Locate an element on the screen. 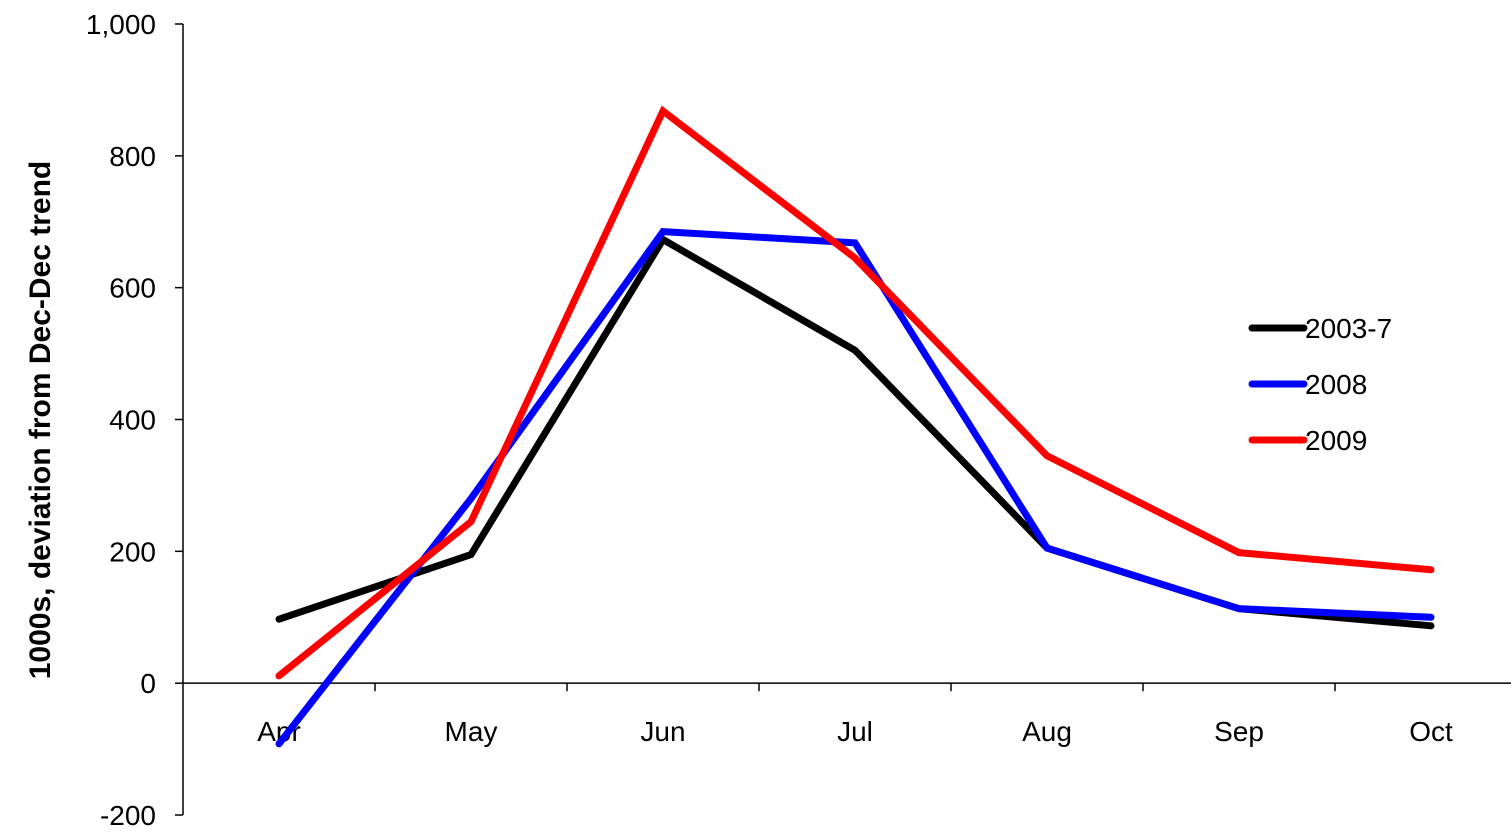 The image size is (1511, 832). x-tick-label: Sep is located at coordinates (1239, 731).